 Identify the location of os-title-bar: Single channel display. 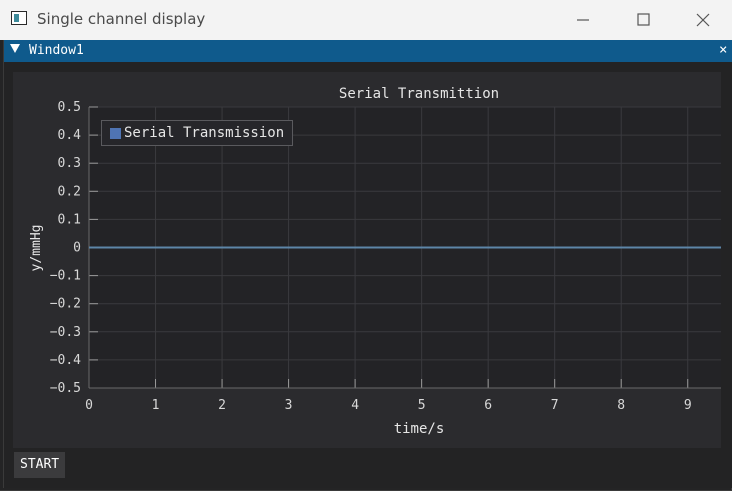
(366, 20).